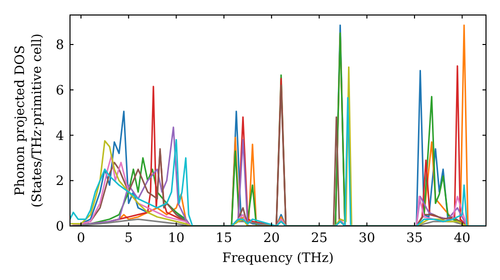  Describe the element at coordinates (271, 238) in the screenshot. I see `x-tick-label: 20` at that location.